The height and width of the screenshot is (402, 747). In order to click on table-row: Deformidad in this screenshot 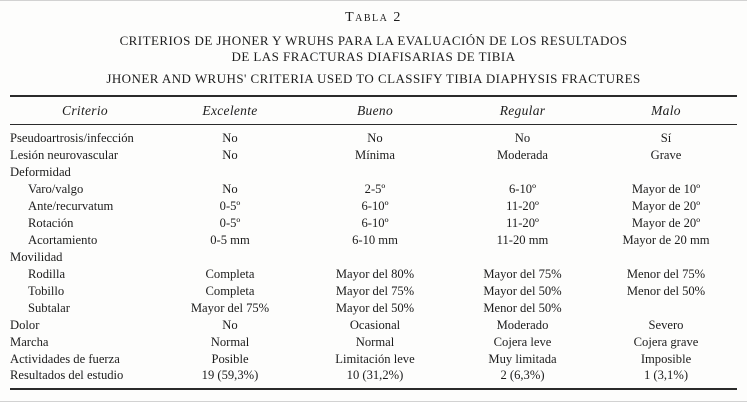, I will do `click(373, 171)`.